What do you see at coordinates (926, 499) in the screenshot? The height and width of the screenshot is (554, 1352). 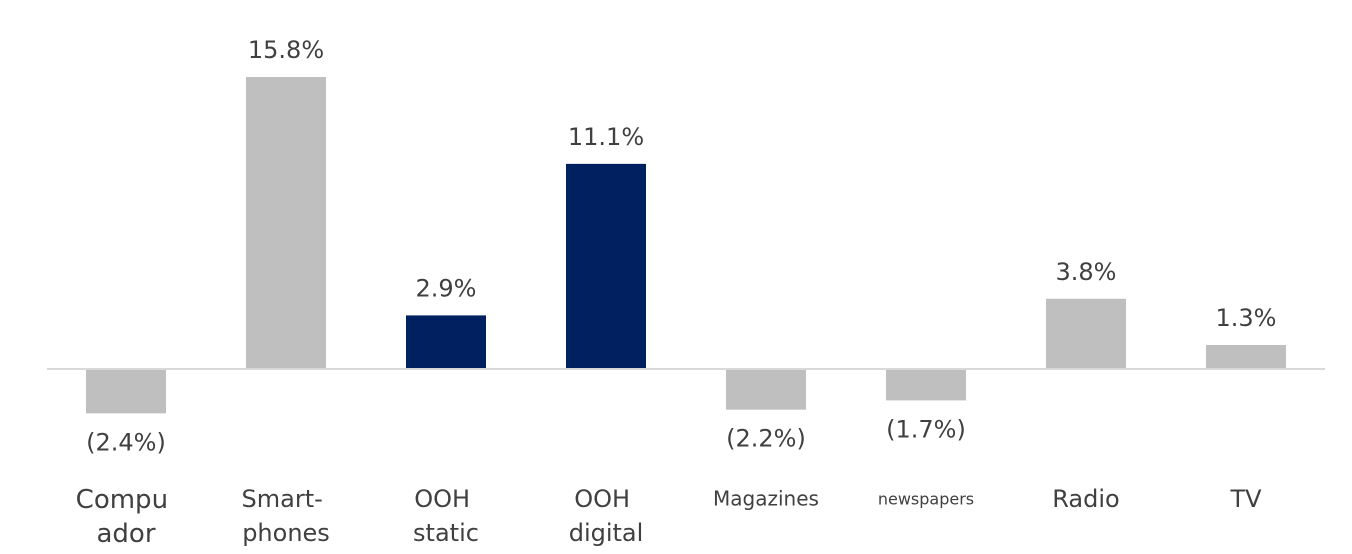 I see `x-tick-label: newspapers` at bounding box center [926, 499].